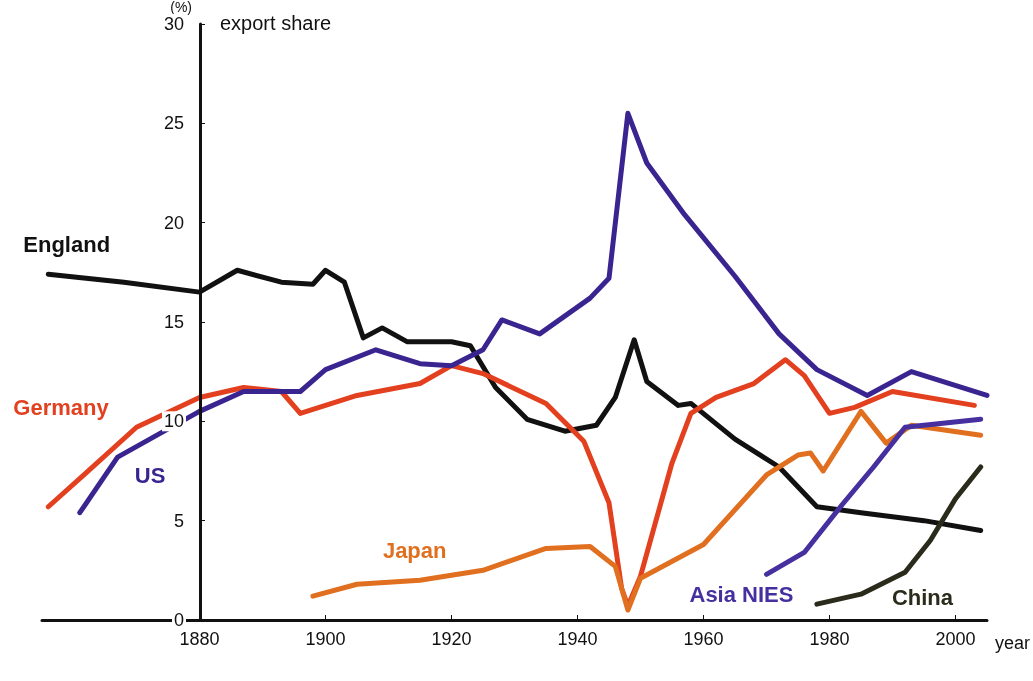 This screenshot has height=681, width=1033. I want to click on y-tick-label: 30, so click(173, 23).